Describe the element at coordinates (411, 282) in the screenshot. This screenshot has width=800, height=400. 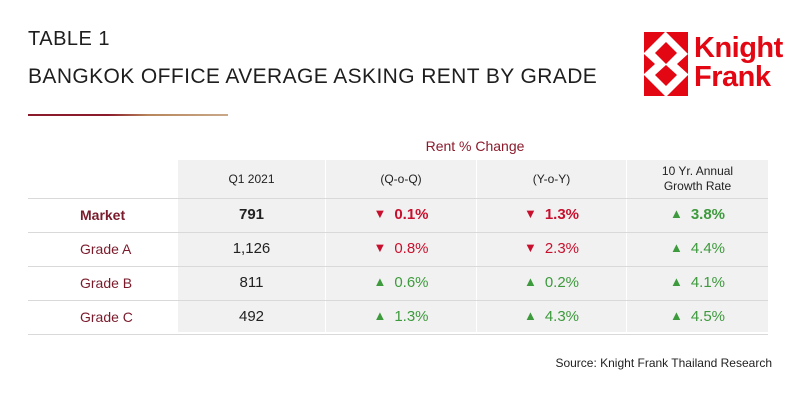
I see `change-percent: 0.6%` at that location.